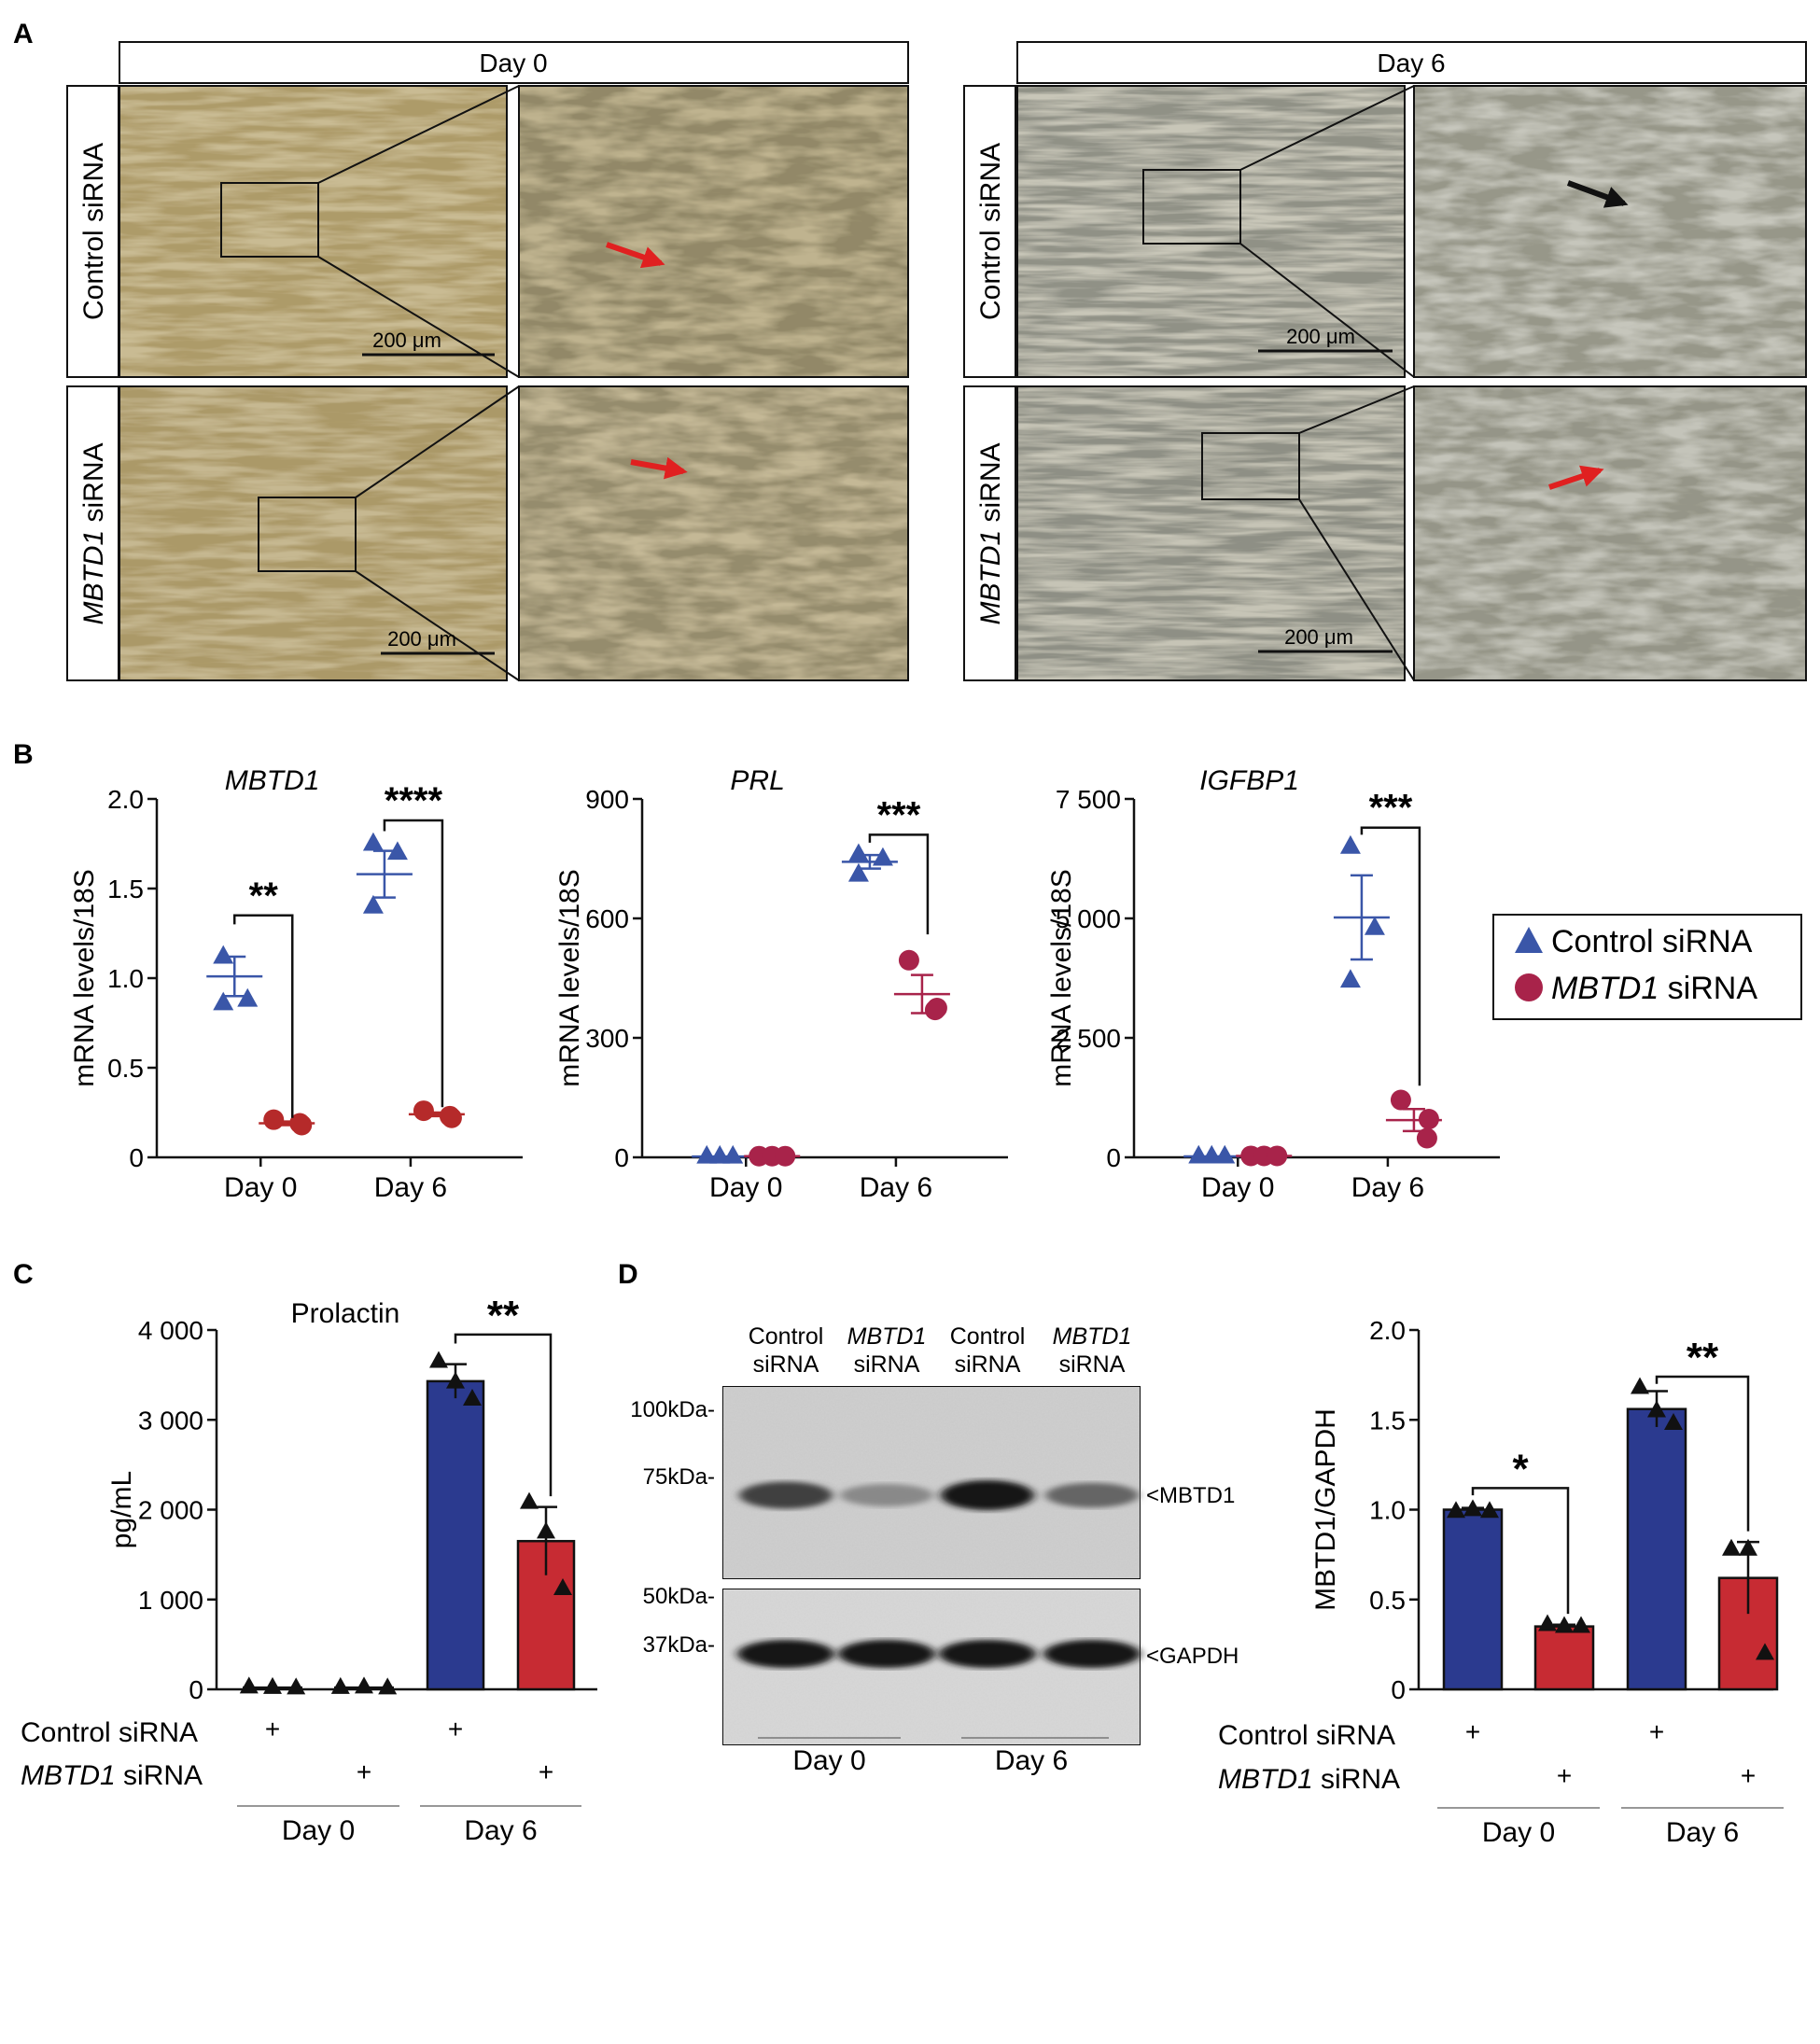  What do you see at coordinates (1211, 231) in the screenshot?
I see `micrograph-day6-control` at bounding box center [1211, 231].